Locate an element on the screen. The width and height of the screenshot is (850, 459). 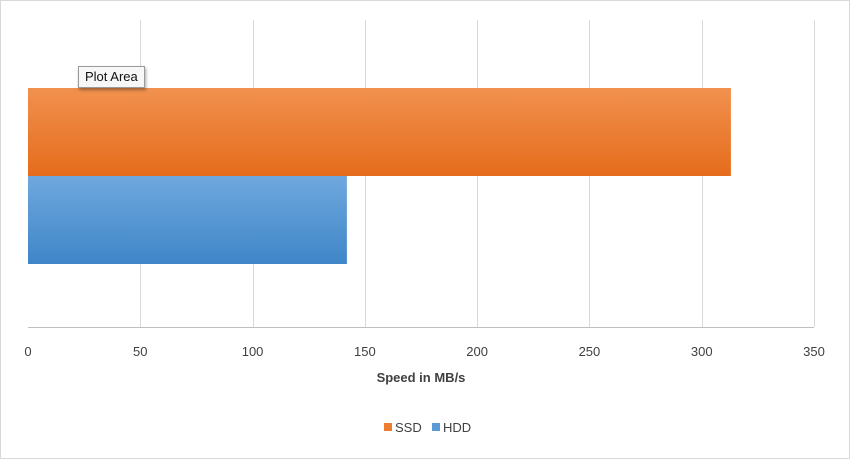
x-tick-label: 300 is located at coordinates (702, 351).